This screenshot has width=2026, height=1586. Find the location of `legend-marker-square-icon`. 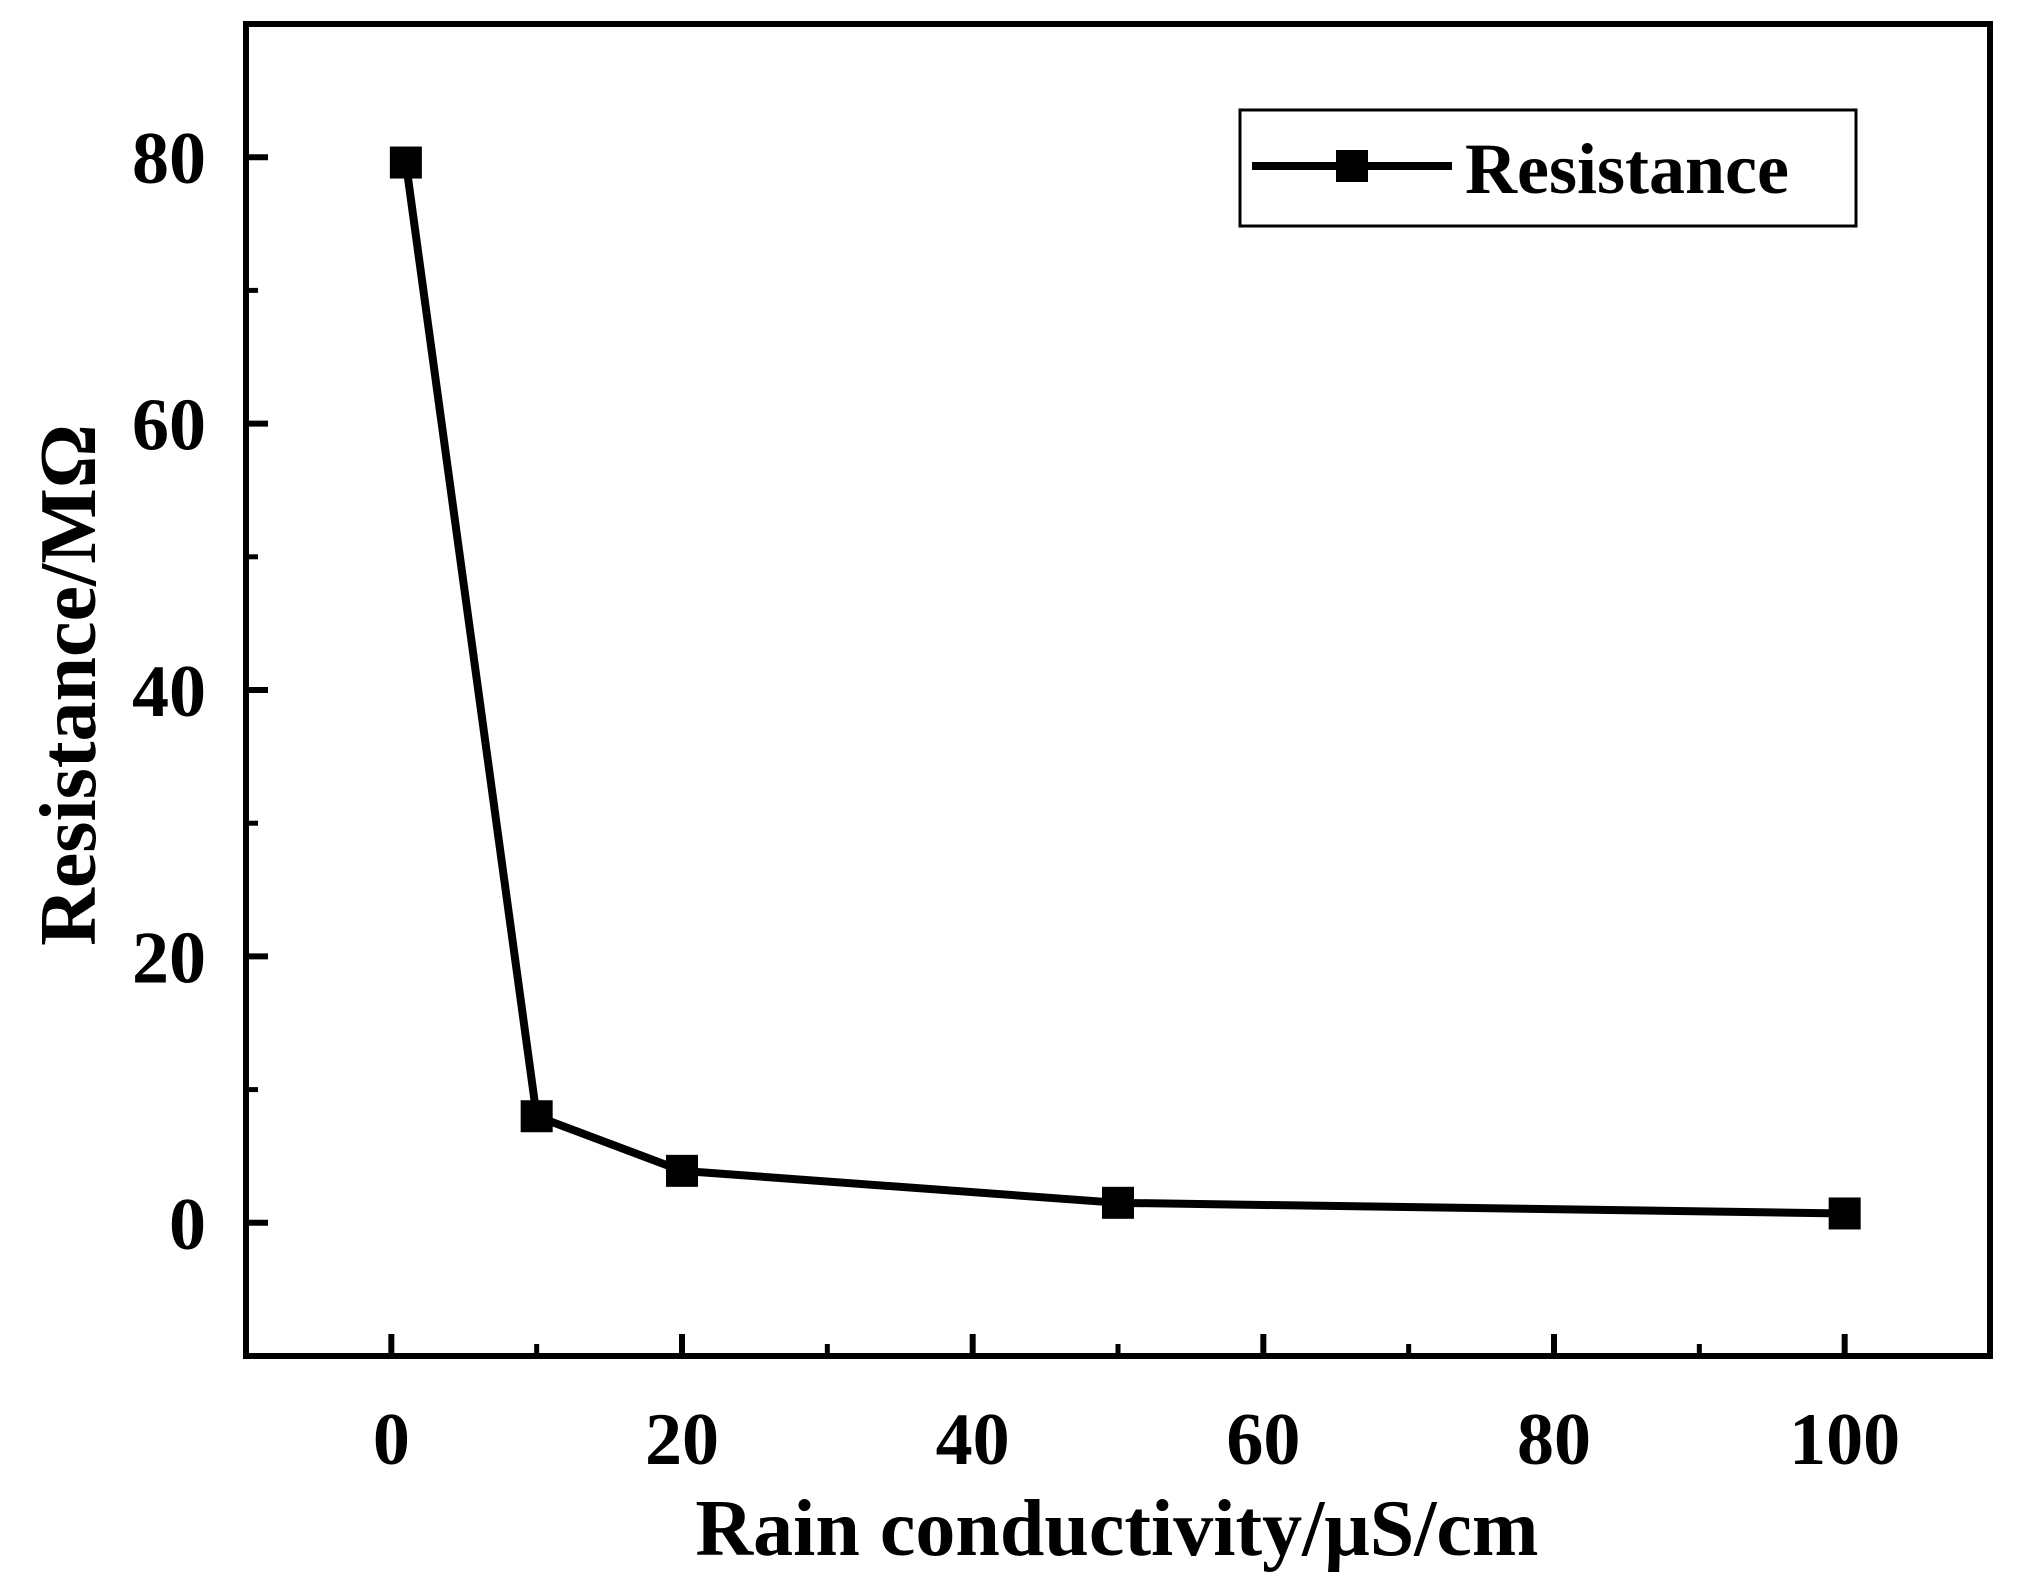

legend-marker-square-icon is located at coordinates (1352, 166).